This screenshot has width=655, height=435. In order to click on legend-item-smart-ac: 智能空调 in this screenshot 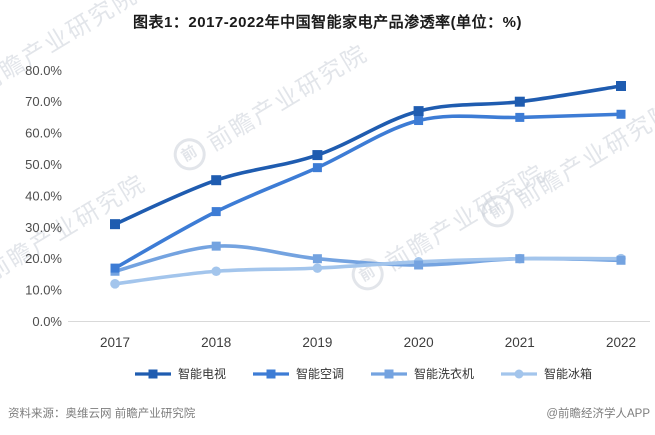, I will do `click(298, 373)`.